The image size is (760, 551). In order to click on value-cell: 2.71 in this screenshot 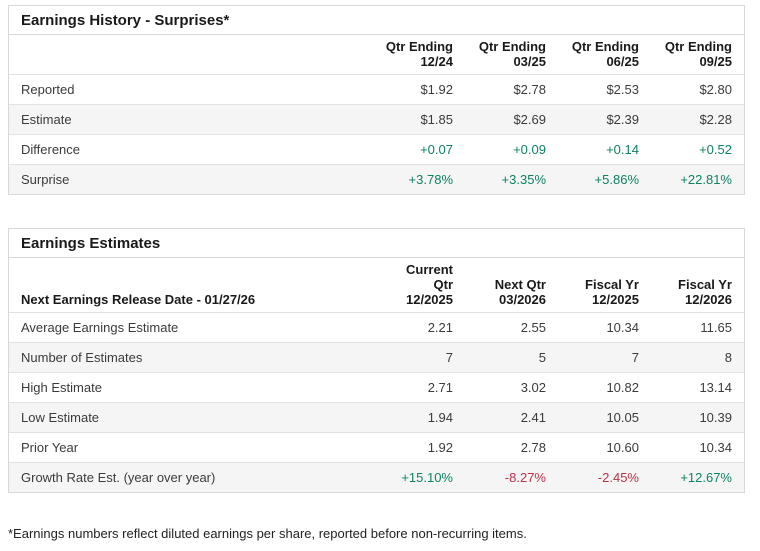, I will do `click(440, 387)`.